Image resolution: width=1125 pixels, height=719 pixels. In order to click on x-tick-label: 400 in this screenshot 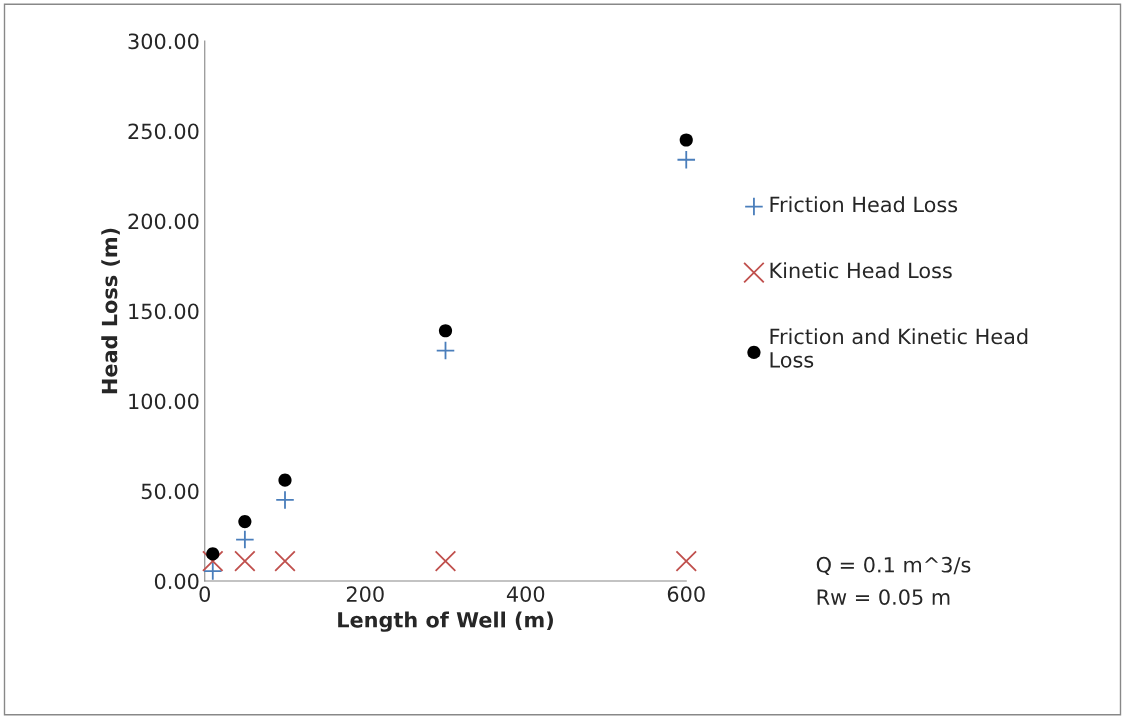, I will do `click(525, 594)`.